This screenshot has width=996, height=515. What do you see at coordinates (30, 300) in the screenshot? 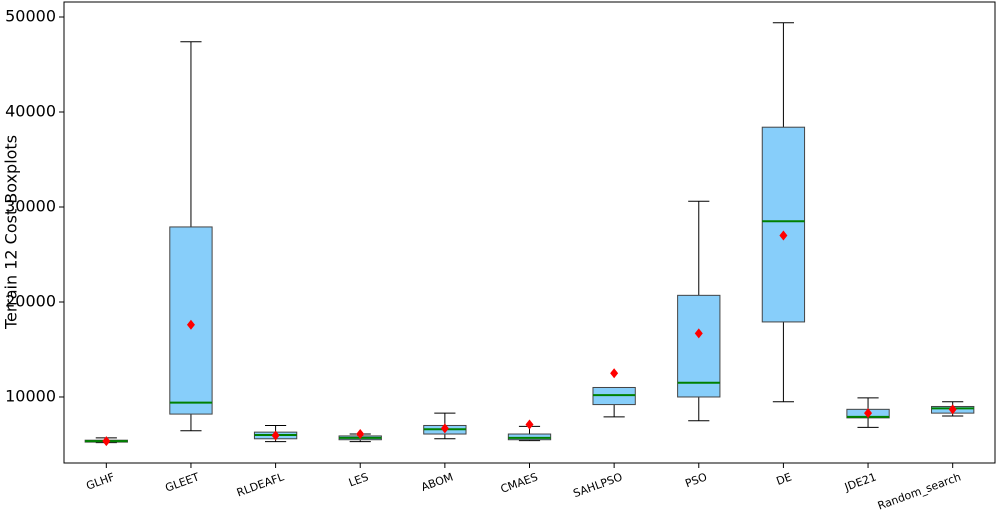
I see `y-tick-label: 20000` at bounding box center [30, 300].